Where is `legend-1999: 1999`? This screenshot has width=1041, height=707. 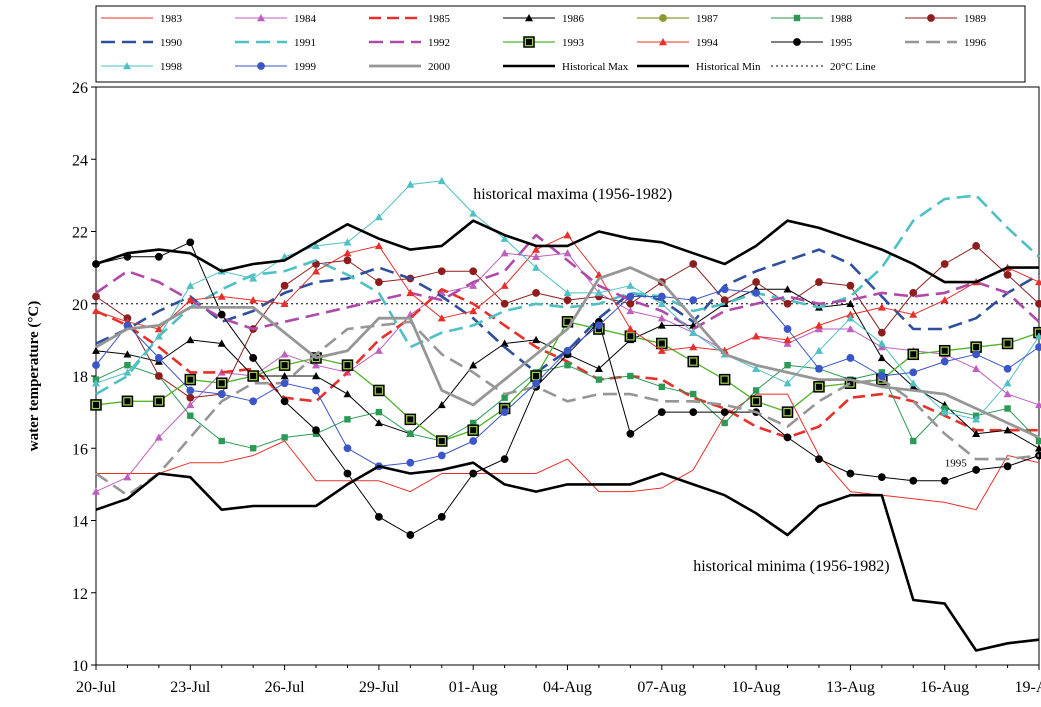 legend-1999: 1999 is located at coordinates (276, 67).